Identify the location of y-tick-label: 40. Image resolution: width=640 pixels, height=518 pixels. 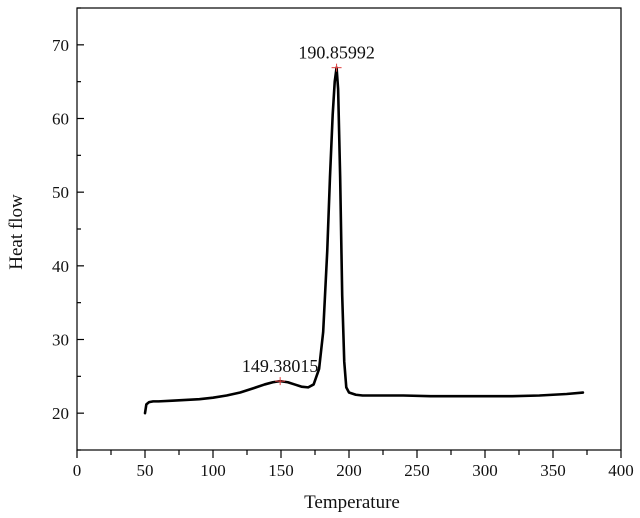
(60, 266).